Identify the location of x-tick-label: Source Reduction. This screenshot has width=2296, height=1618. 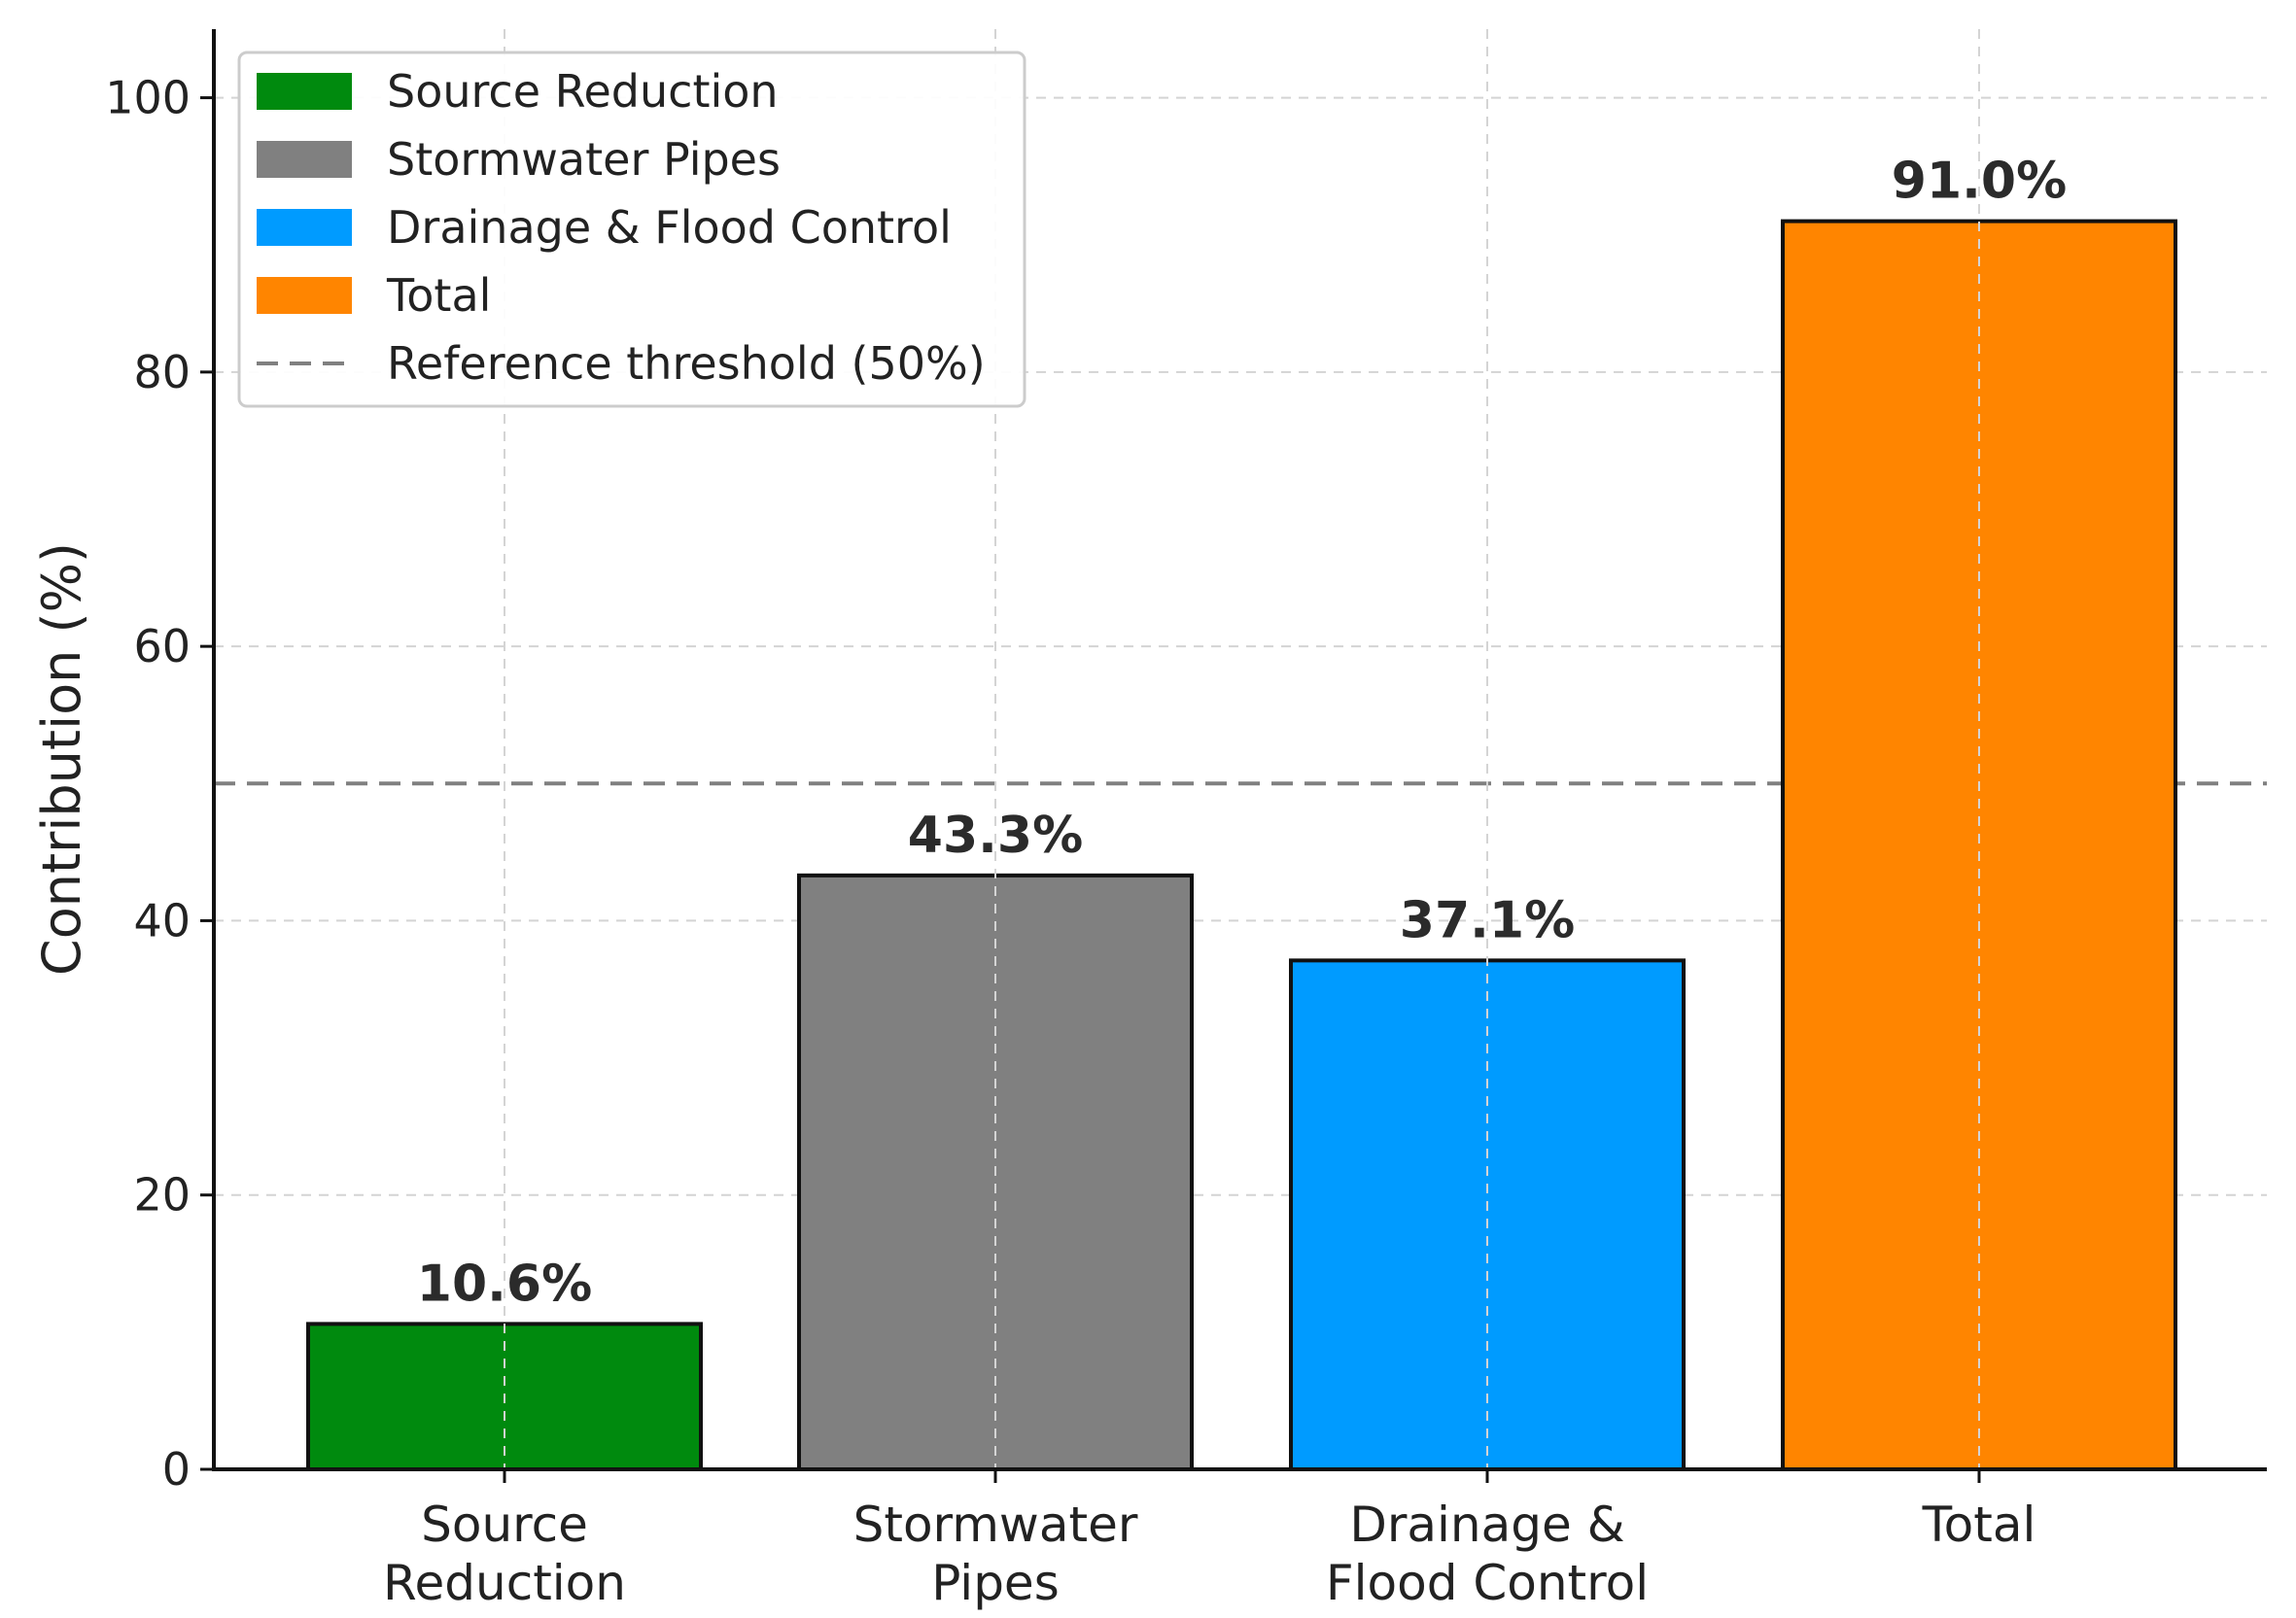
(504, 1554).